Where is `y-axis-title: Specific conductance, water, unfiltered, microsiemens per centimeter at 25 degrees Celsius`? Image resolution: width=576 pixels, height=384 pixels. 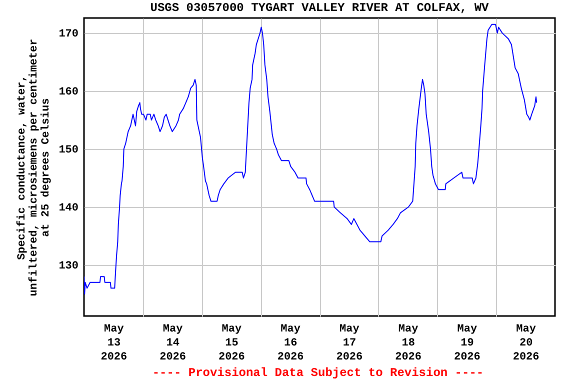
y-axis-title: Specific conductance, water, unfiltered, microsiemens per centimeter at 25 degrees Celsius is located at coordinates (34, 167).